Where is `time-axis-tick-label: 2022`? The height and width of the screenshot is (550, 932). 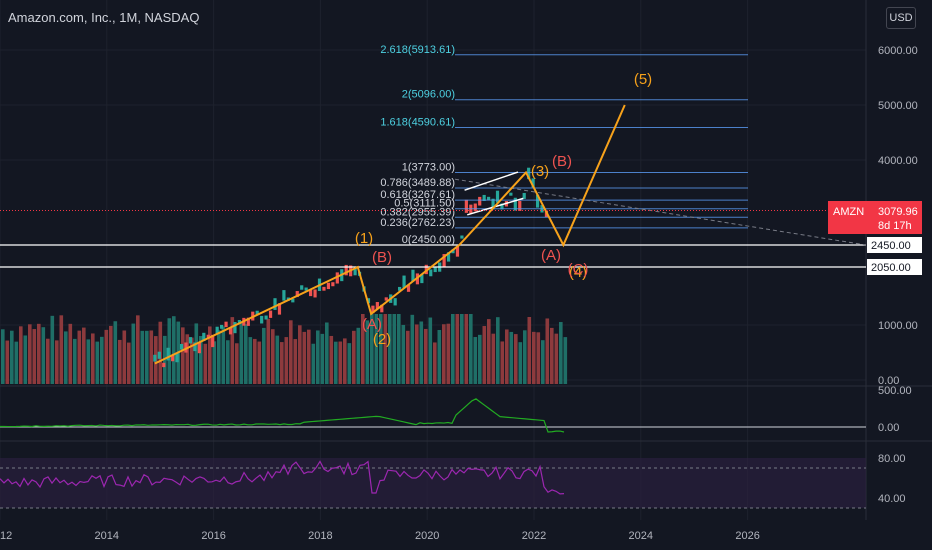
time-axis-tick-label: 2022 is located at coordinates (534, 536).